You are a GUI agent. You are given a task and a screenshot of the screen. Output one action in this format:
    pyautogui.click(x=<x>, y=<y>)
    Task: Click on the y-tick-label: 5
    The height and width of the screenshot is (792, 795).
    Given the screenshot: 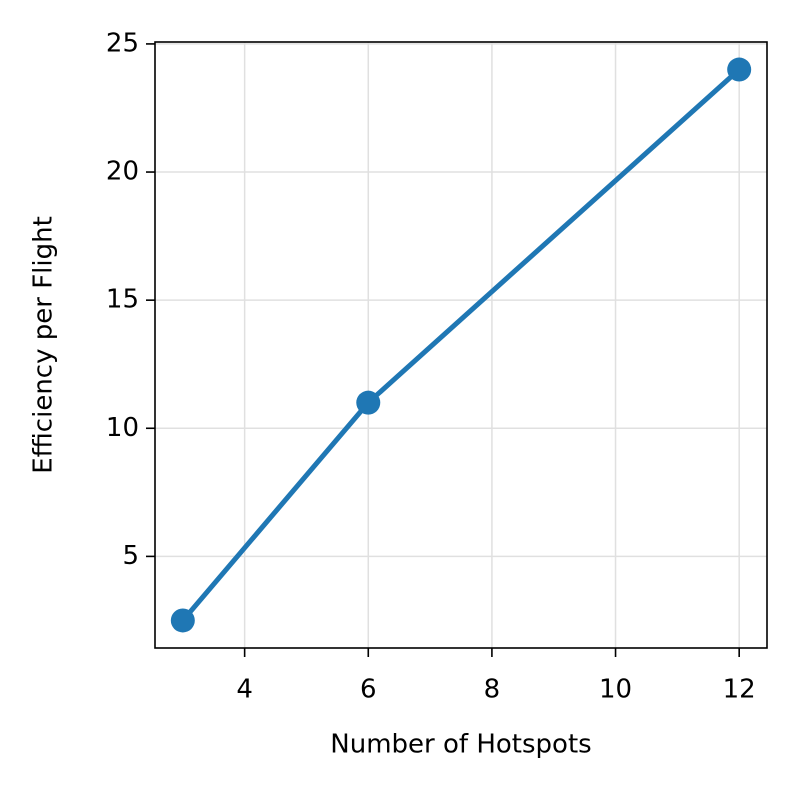 What is the action you would take?
    pyautogui.click(x=130, y=556)
    